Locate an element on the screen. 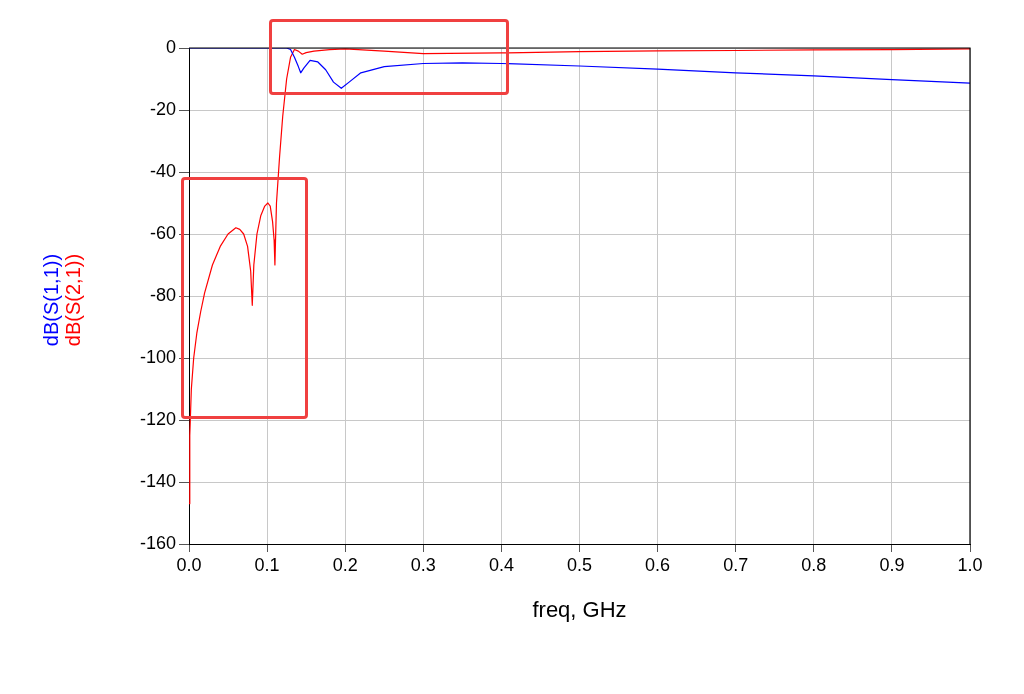 This screenshot has width=1024, height=694. y-tick-label: -80 is located at coordinates (162, 294).